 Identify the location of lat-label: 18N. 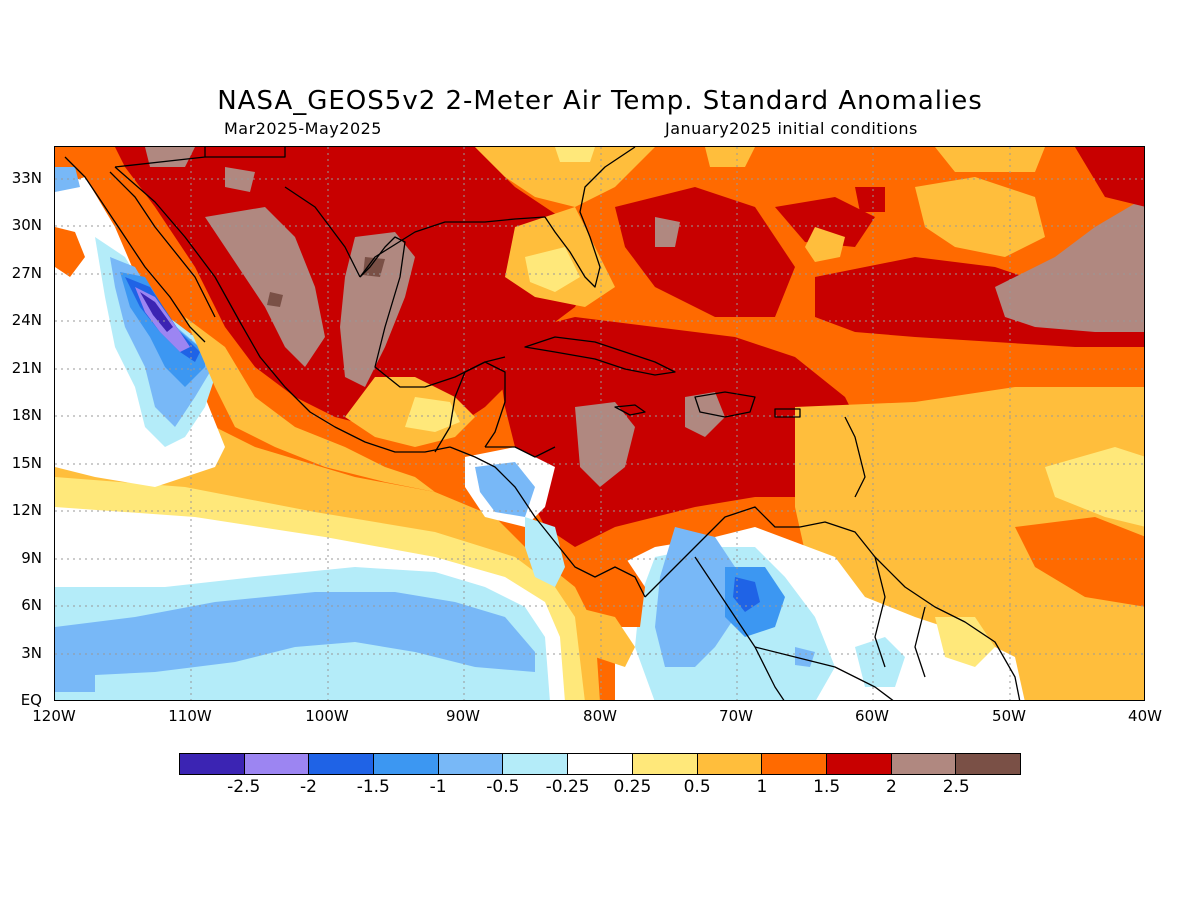
(26, 415).